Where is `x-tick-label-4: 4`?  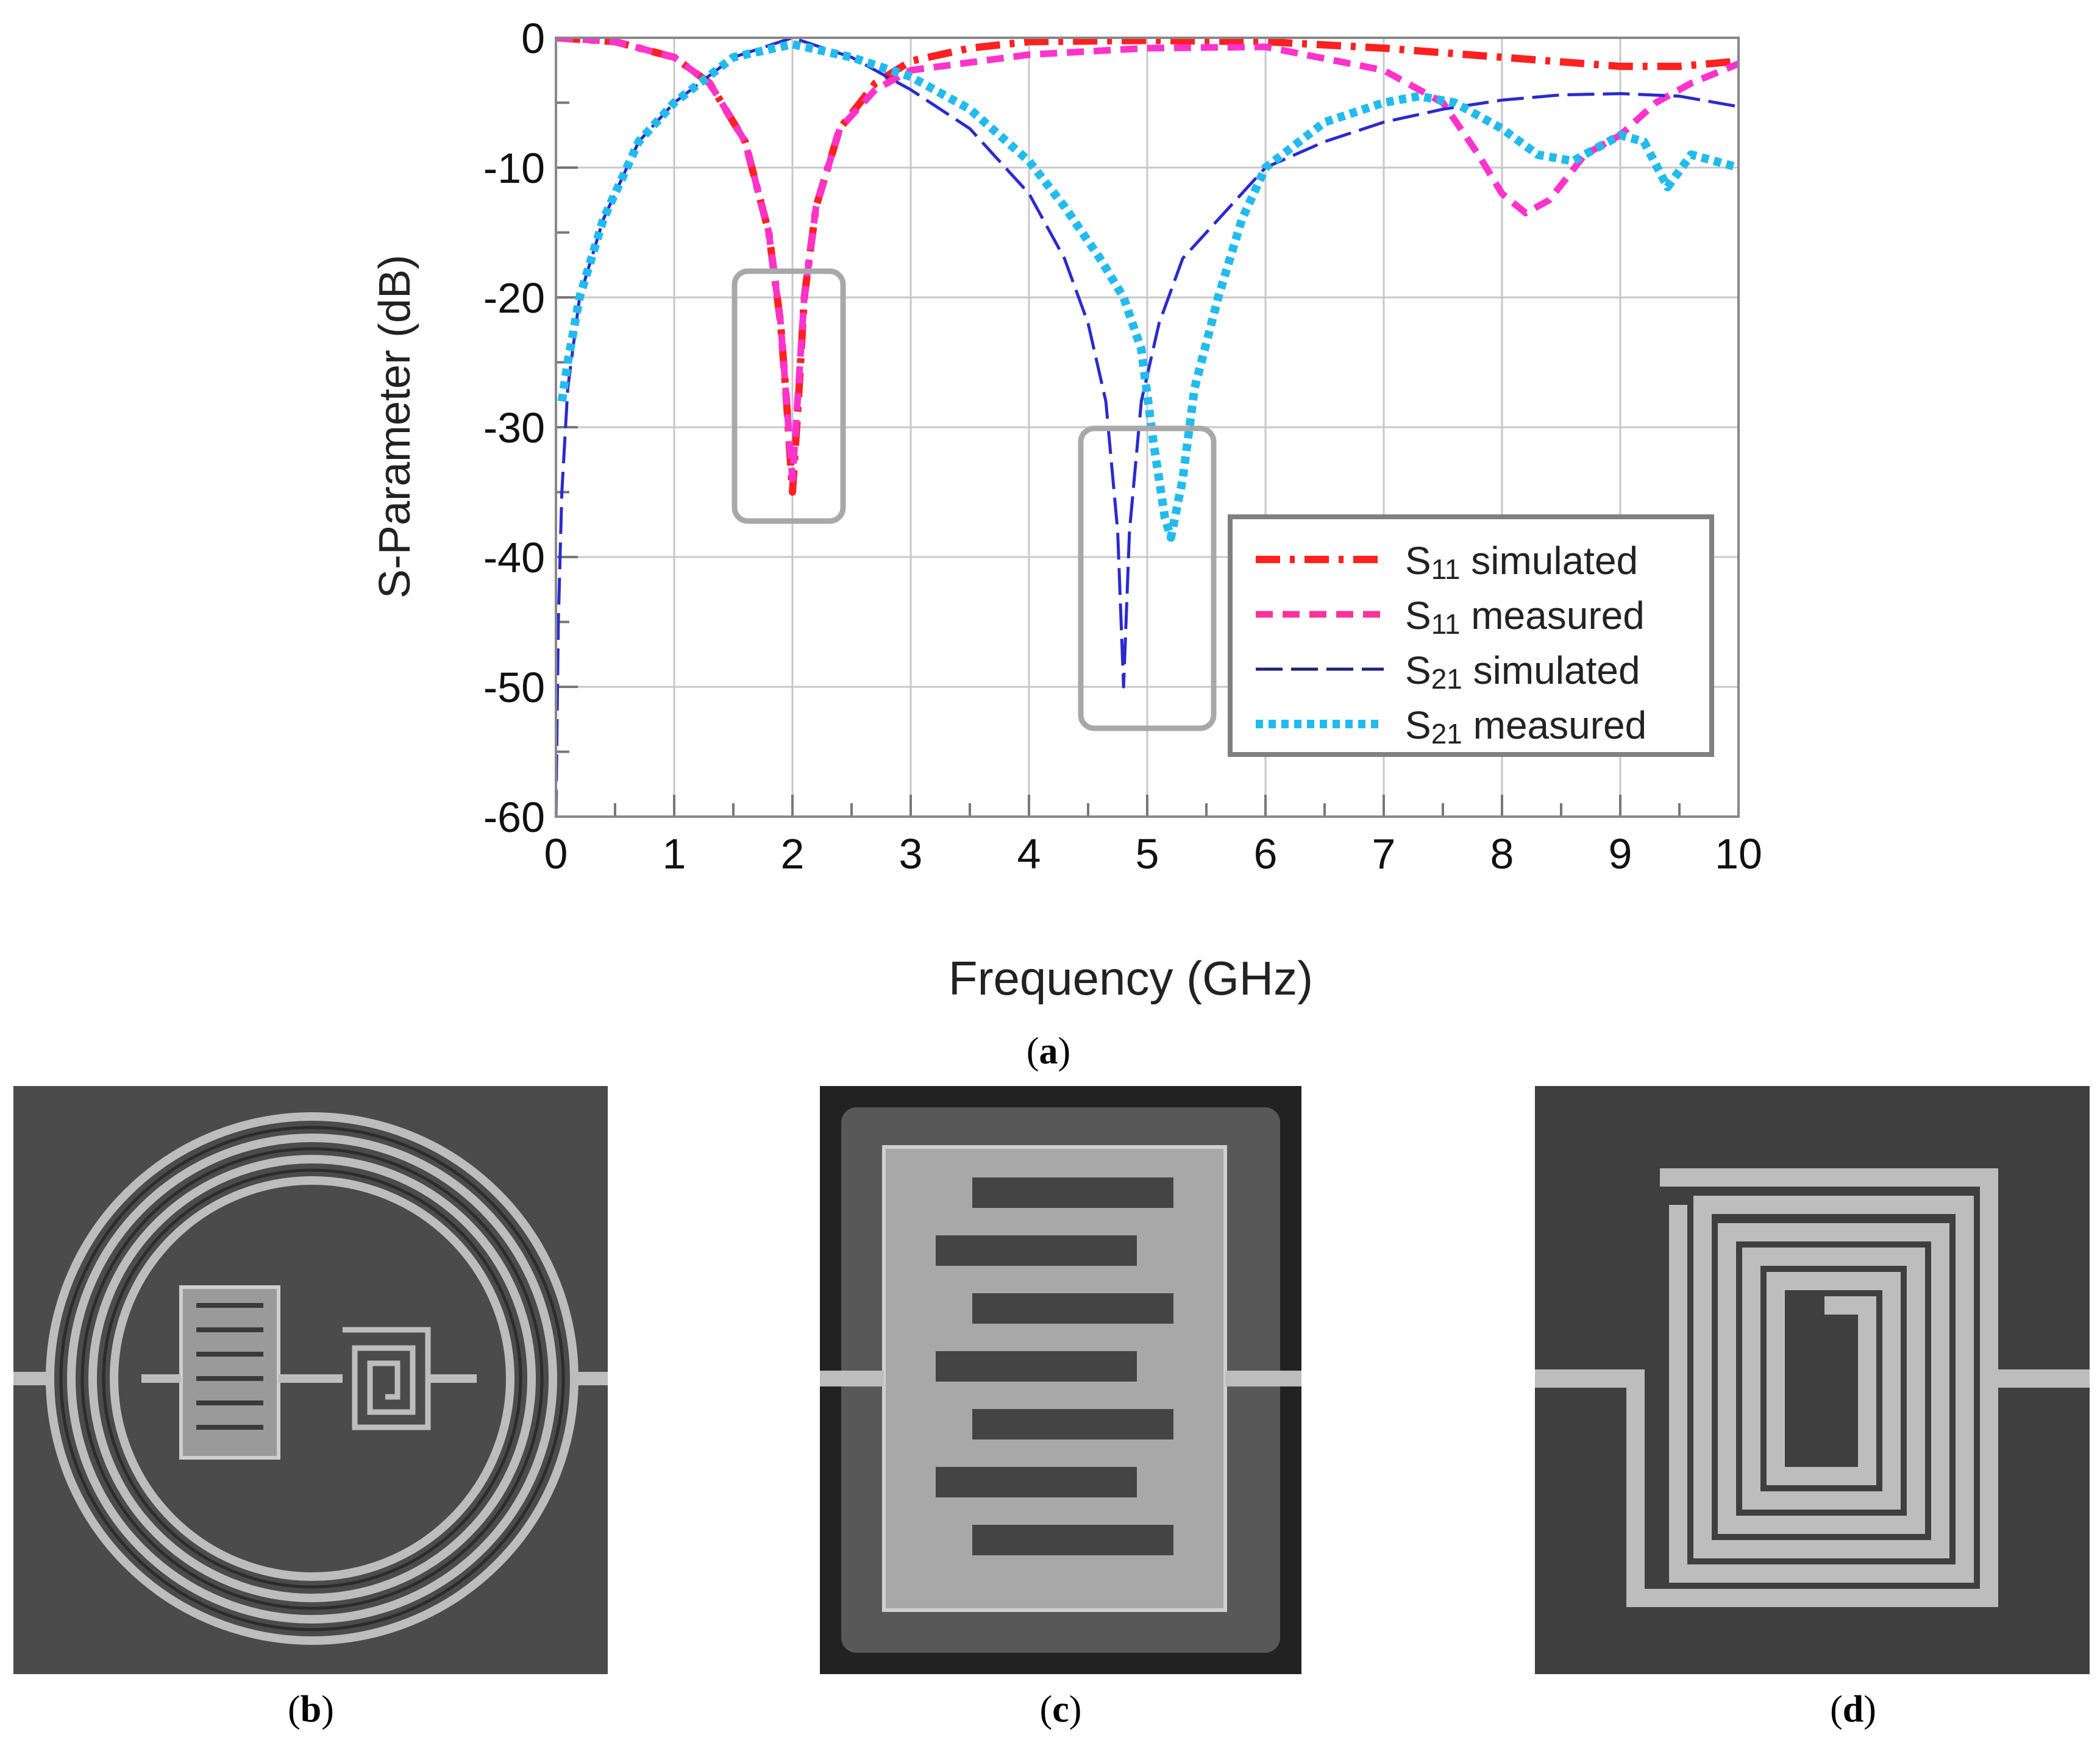 x-tick-label-4: 4 is located at coordinates (1029, 854).